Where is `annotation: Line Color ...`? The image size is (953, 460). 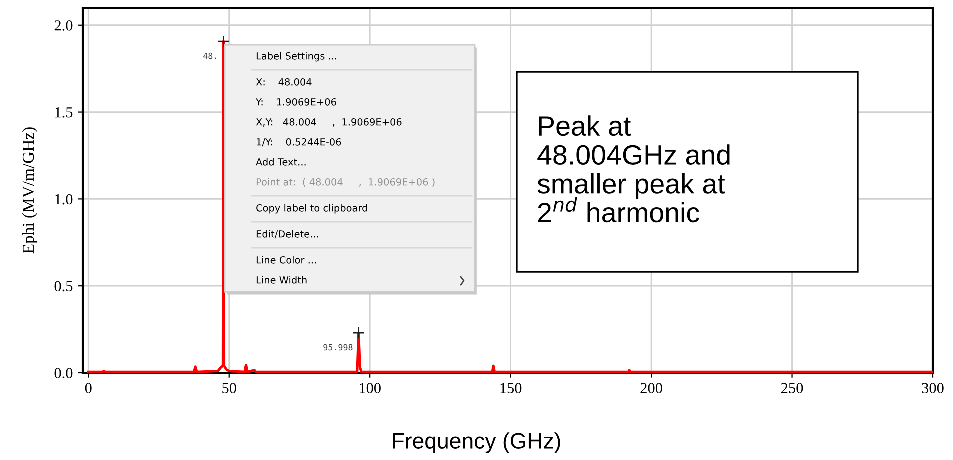 annotation: Line Color ... is located at coordinates (286, 260).